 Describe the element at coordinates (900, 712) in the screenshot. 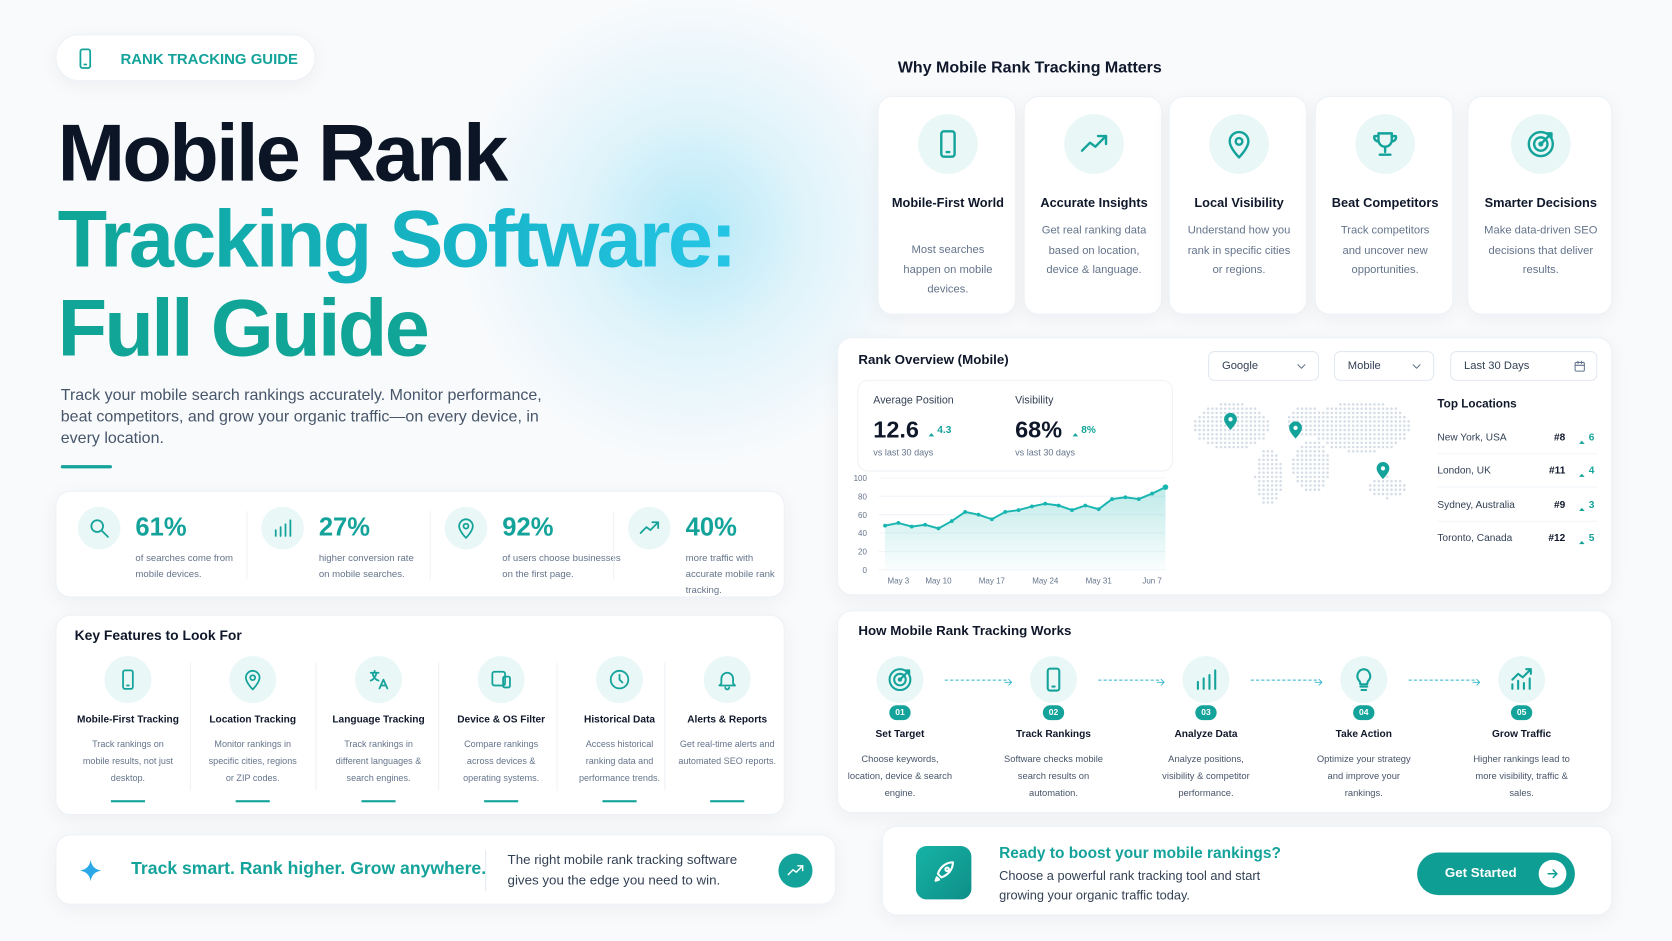

I see `step-number: 01` at that location.